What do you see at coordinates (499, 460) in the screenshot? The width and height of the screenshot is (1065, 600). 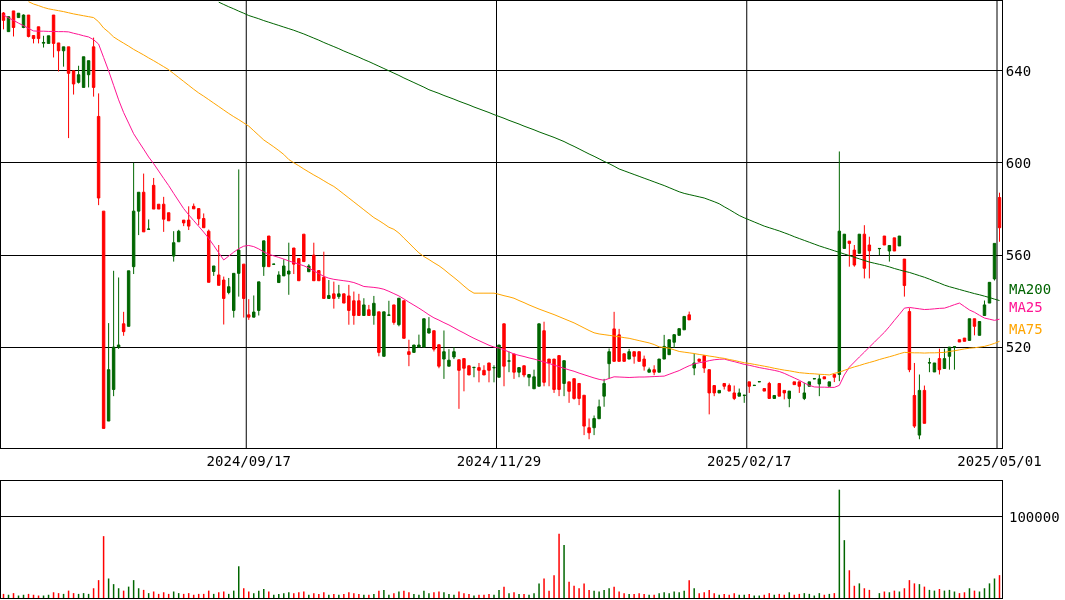 I see `x-tick-label: 2024/11/29` at bounding box center [499, 460].